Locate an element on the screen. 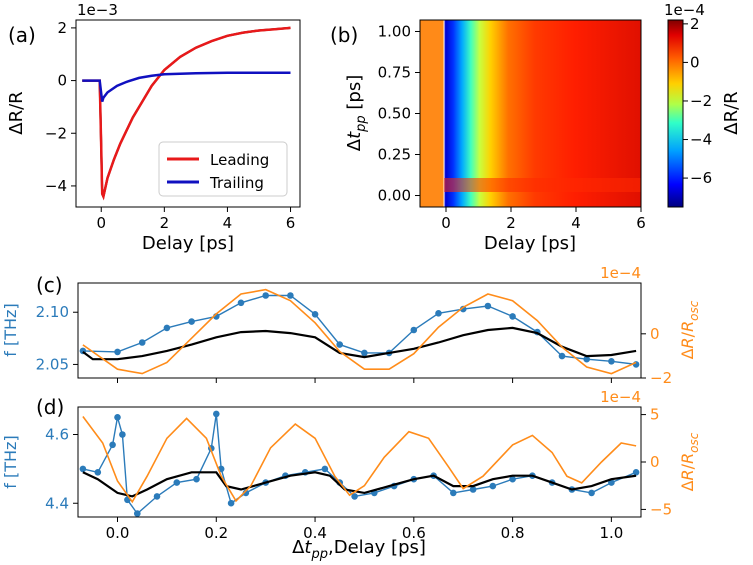  panel-d-xtick-label: 0.8 is located at coordinates (513, 533).